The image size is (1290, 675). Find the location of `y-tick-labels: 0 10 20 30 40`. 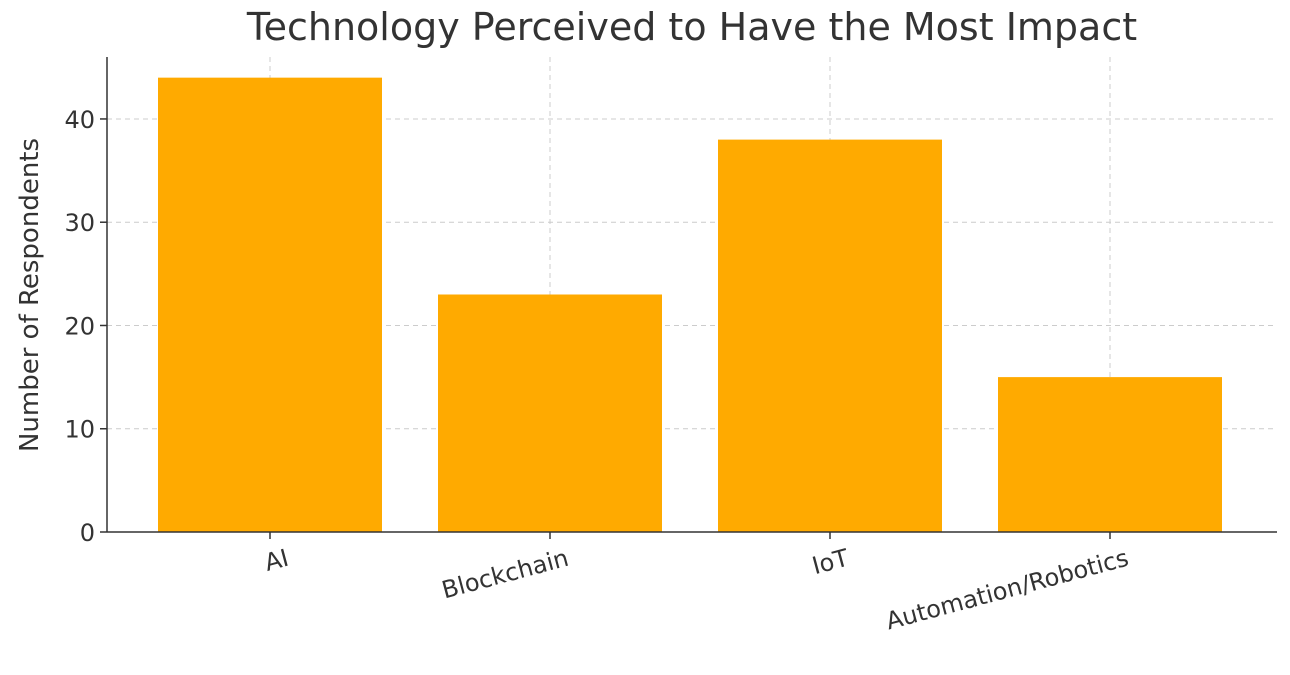

y-tick-labels: 0 10 20 30 40 is located at coordinates (79, 326).